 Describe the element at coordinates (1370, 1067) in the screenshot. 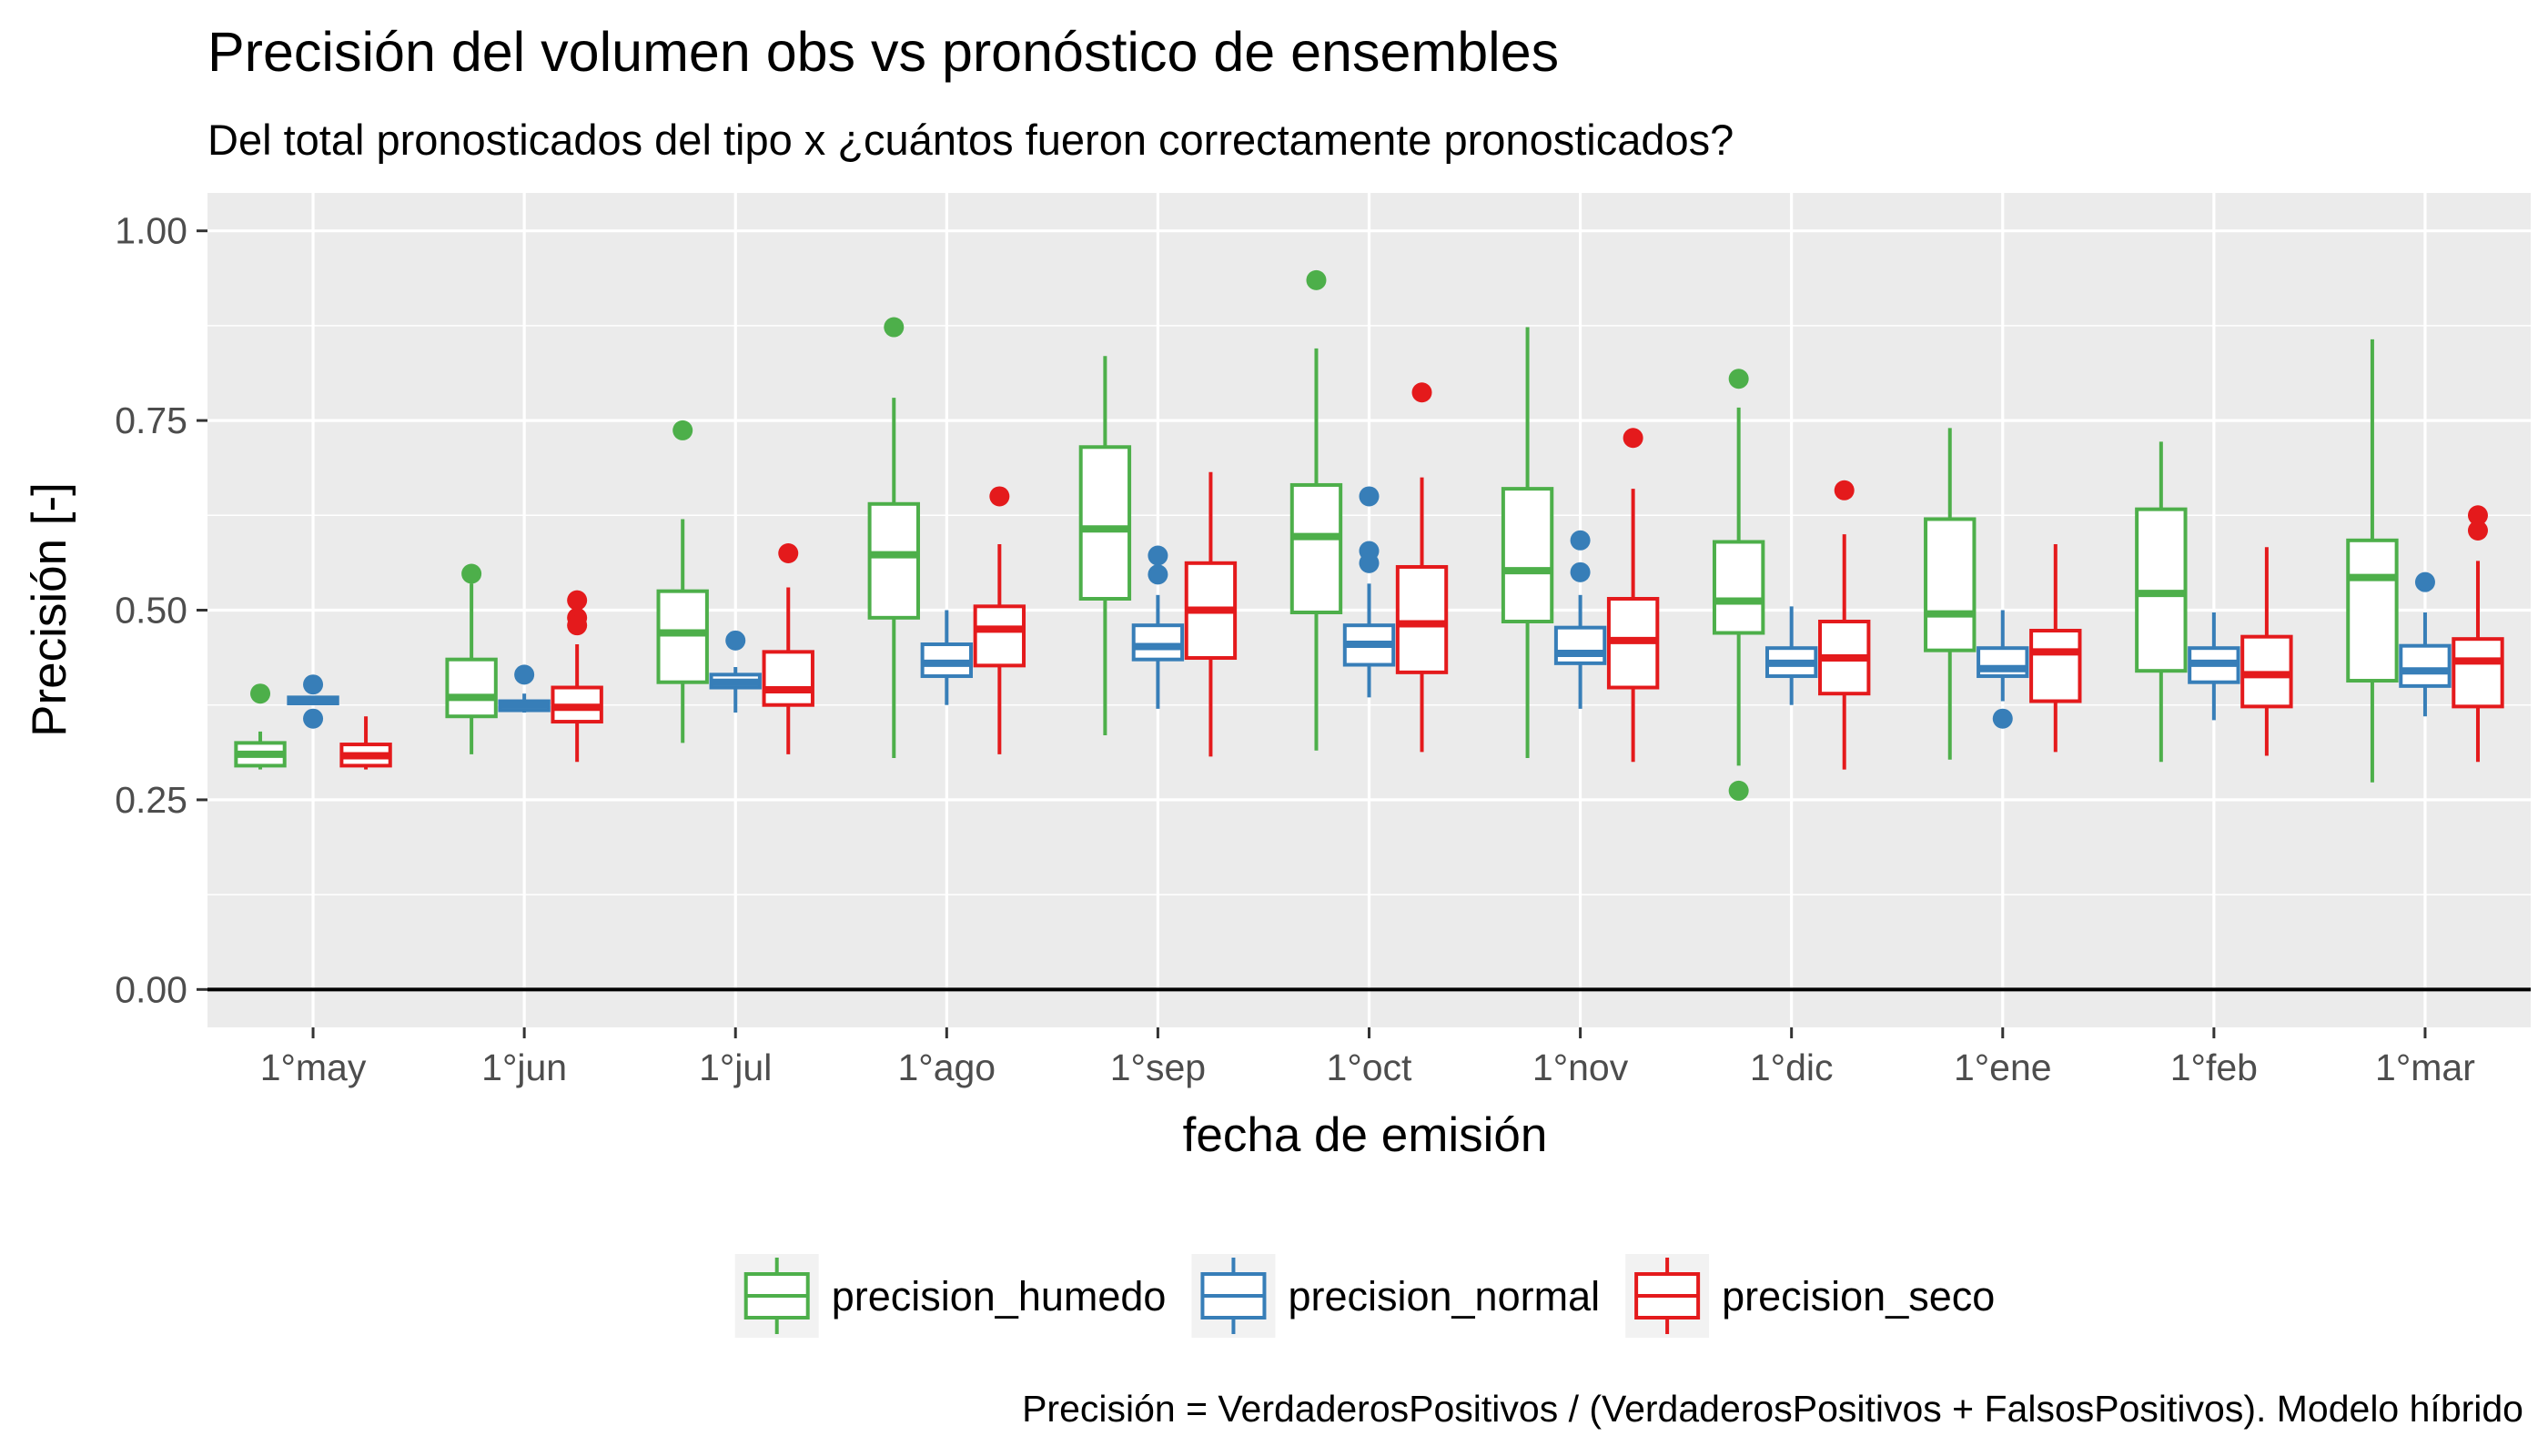

I see `x-tick-label: 1°oct` at that location.